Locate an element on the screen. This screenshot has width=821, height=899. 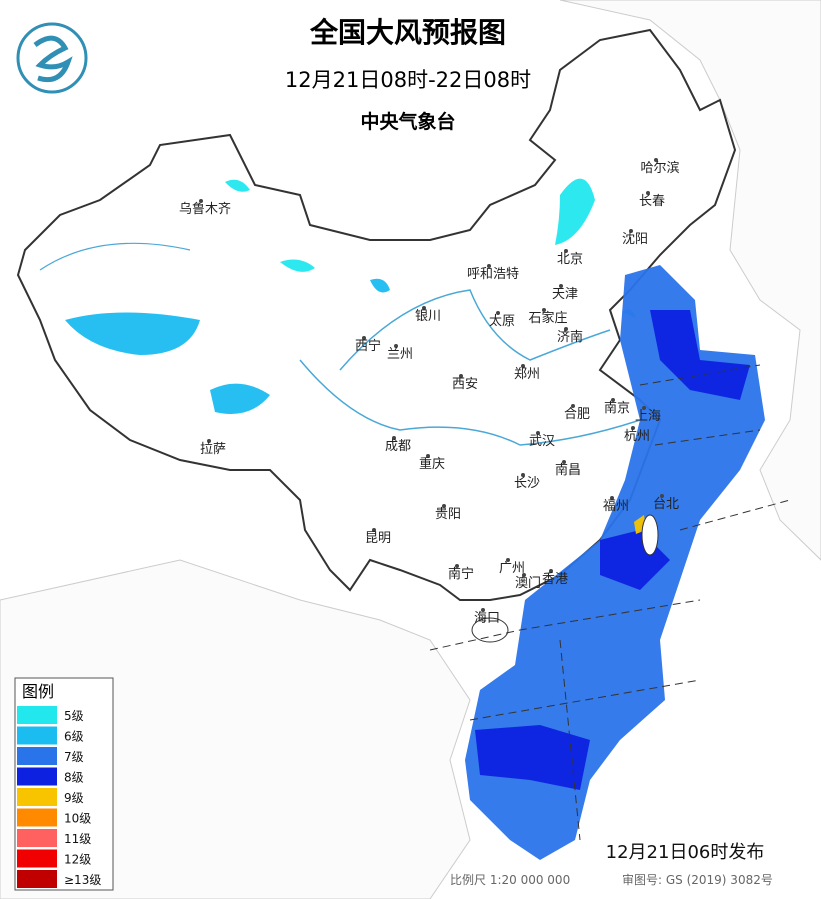
legend-label: 5级 is located at coordinates (74, 716).